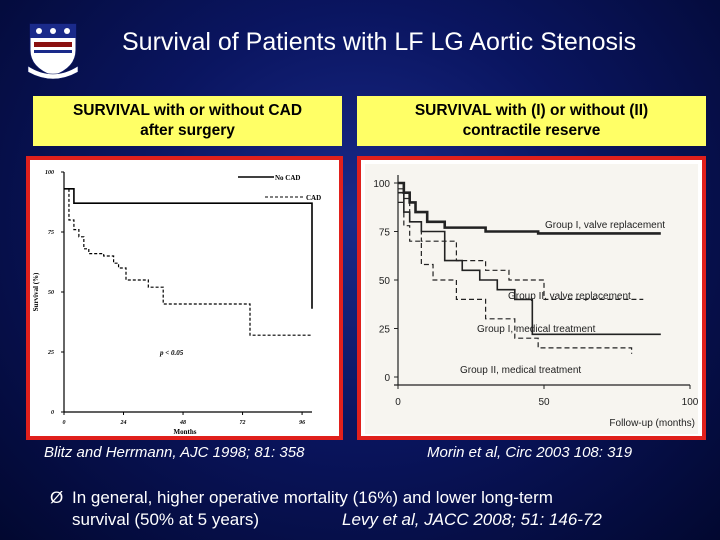 The image size is (720, 540). What do you see at coordinates (51, 293) in the screenshot?
I see `left-y-tick-label: 50` at bounding box center [51, 293].